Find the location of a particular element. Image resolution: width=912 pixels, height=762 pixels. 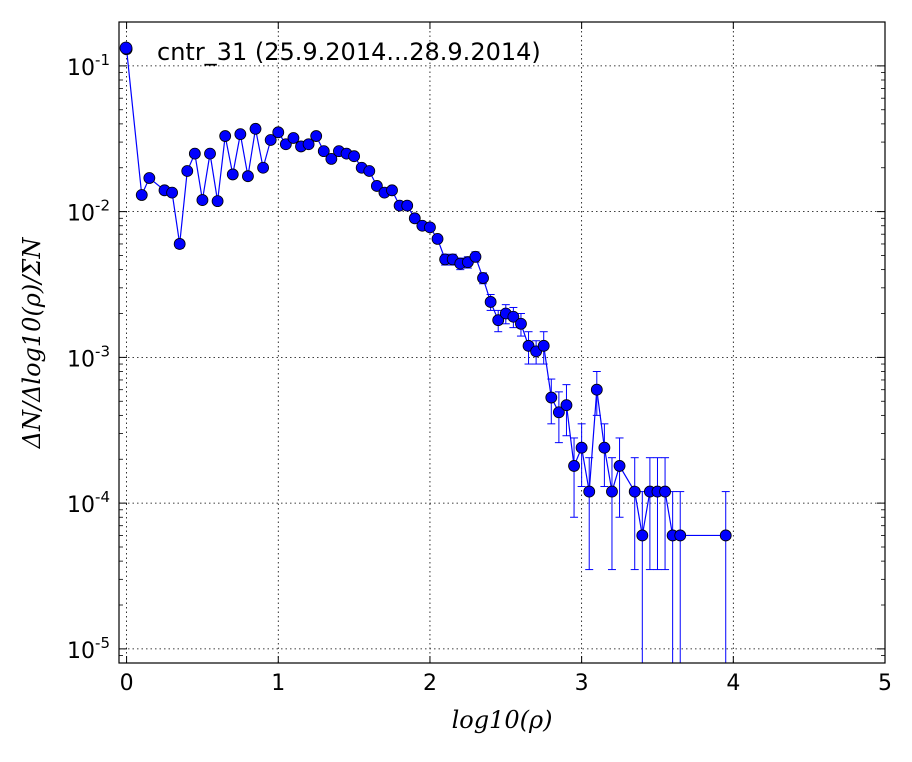

x-tick-labels: 0 1 2 3 4 5 is located at coordinates (506, 683).